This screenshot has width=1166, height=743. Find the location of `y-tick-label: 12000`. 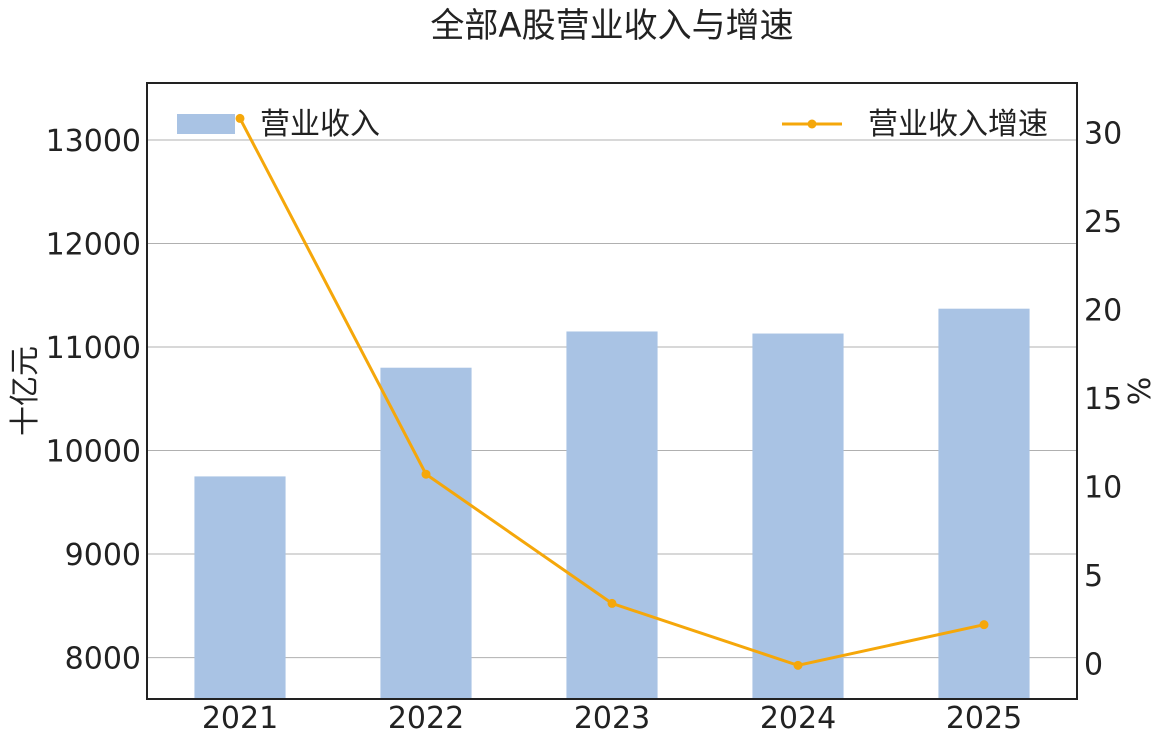

y-tick-label: 12000 is located at coordinates (93, 244).